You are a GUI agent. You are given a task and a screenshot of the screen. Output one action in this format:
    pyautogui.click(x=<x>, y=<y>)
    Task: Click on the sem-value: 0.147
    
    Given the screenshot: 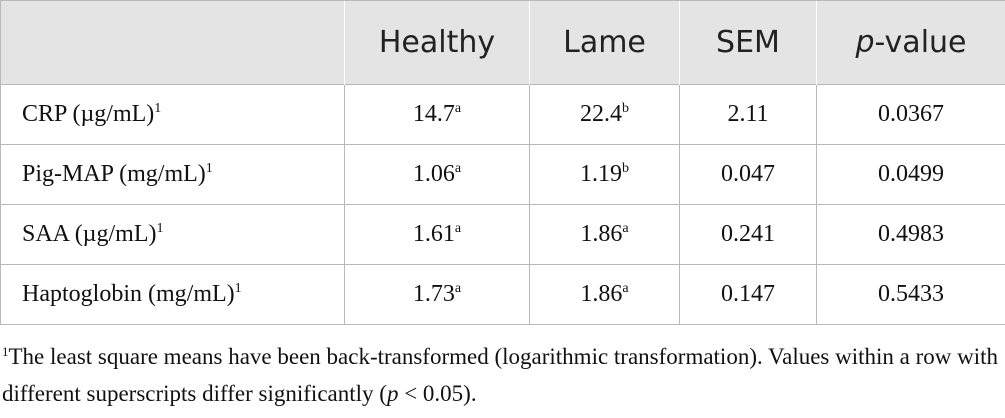 What is the action you would take?
    pyautogui.click(x=748, y=294)
    